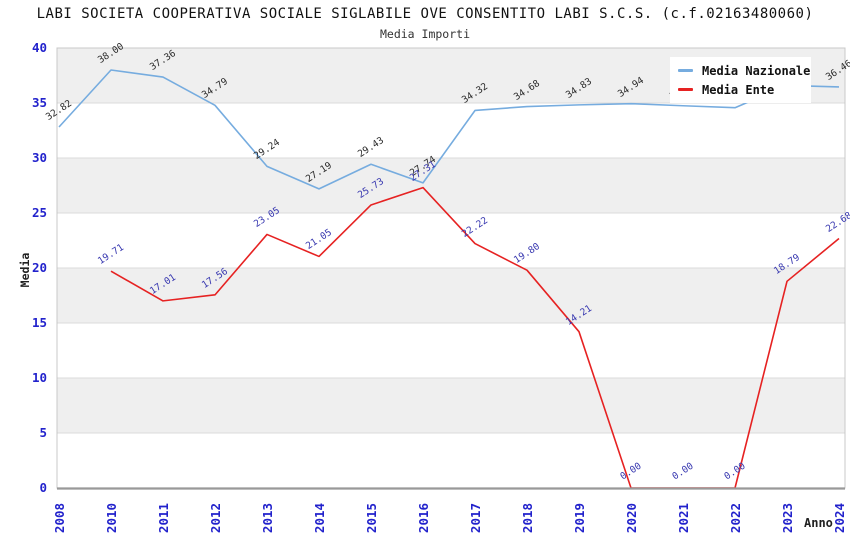  Describe the element at coordinates (756, 70) in the screenshot. I see `legend-label: Media Nazionale` at that location.